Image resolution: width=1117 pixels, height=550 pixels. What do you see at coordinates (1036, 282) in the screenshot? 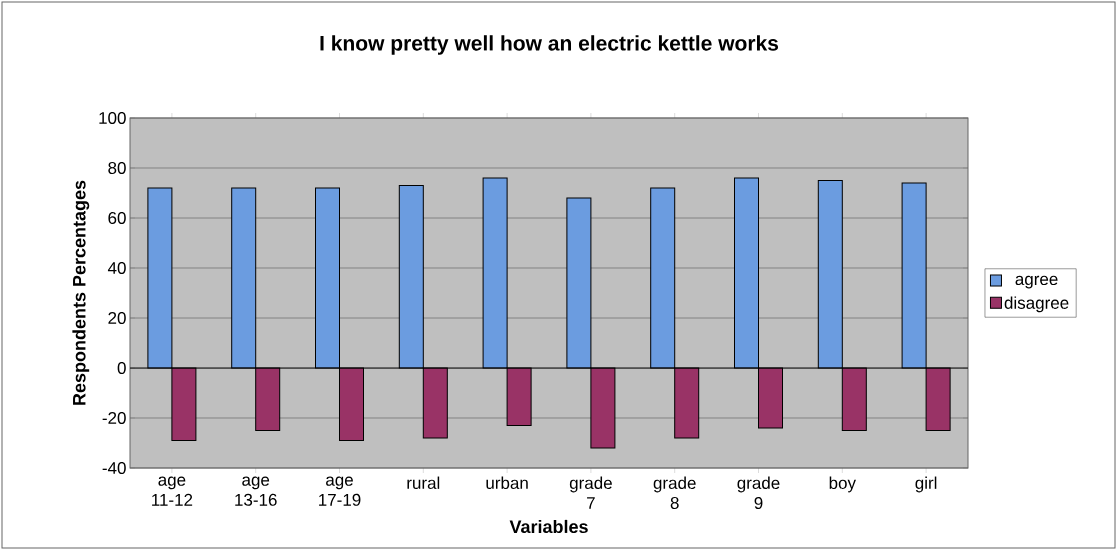
I see `legend-label: agree` at bounding box center [1036, 282].